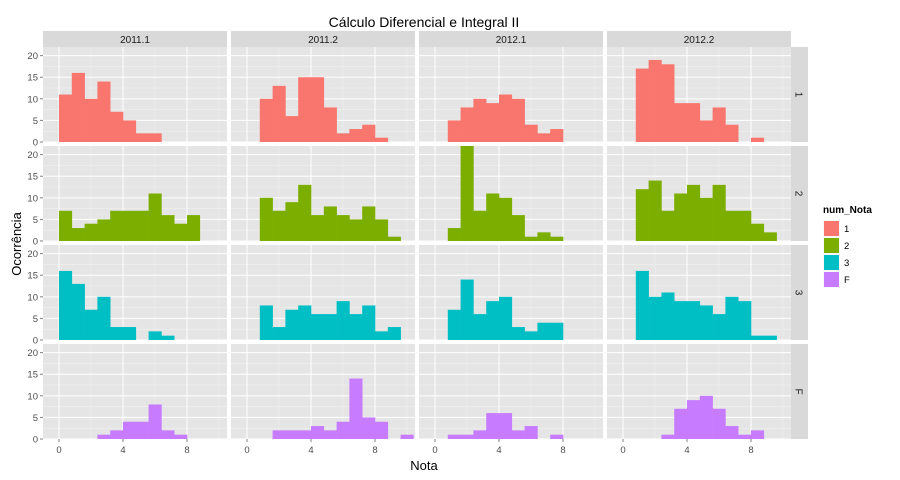 This screenshot has height=480, width=900. What do you see at coordinates (847, 210) in the screenshot?
I see `legend-title: num_Nota` at bounding box center [847, 210].